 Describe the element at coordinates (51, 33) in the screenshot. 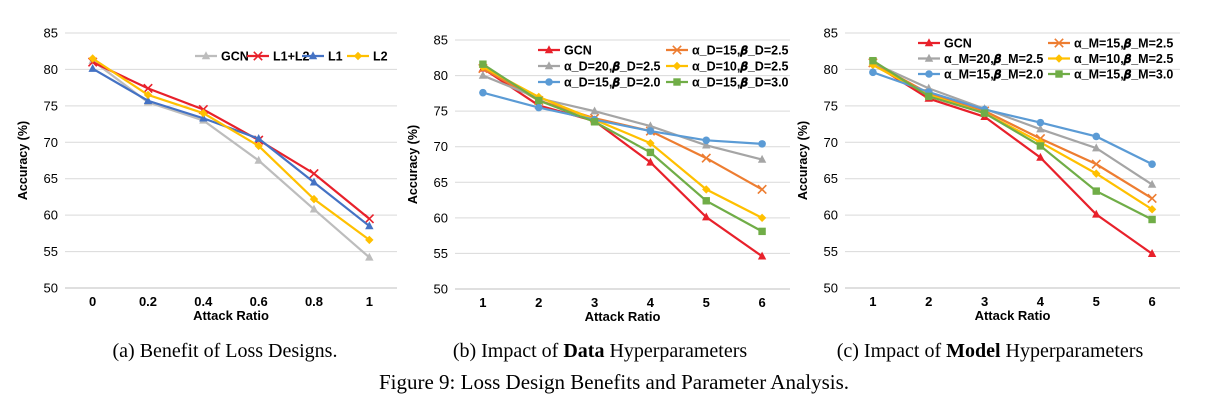

I see `chart-a-y-tick-label: 85` at that location.